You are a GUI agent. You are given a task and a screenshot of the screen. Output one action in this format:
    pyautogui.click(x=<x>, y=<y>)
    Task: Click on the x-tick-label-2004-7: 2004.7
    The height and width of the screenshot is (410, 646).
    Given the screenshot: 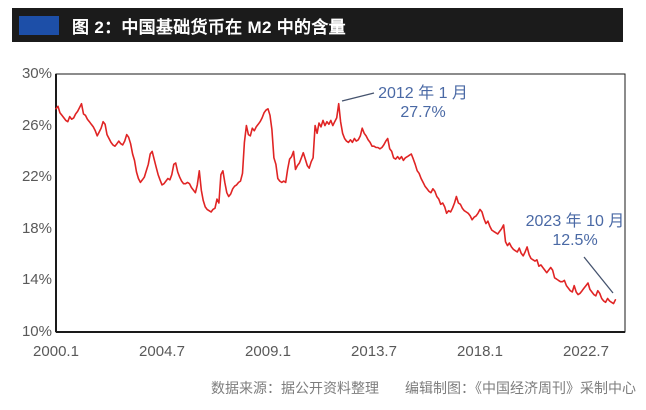 What is the action you would take?
    pyautogui.click(x=162, y=351)
    